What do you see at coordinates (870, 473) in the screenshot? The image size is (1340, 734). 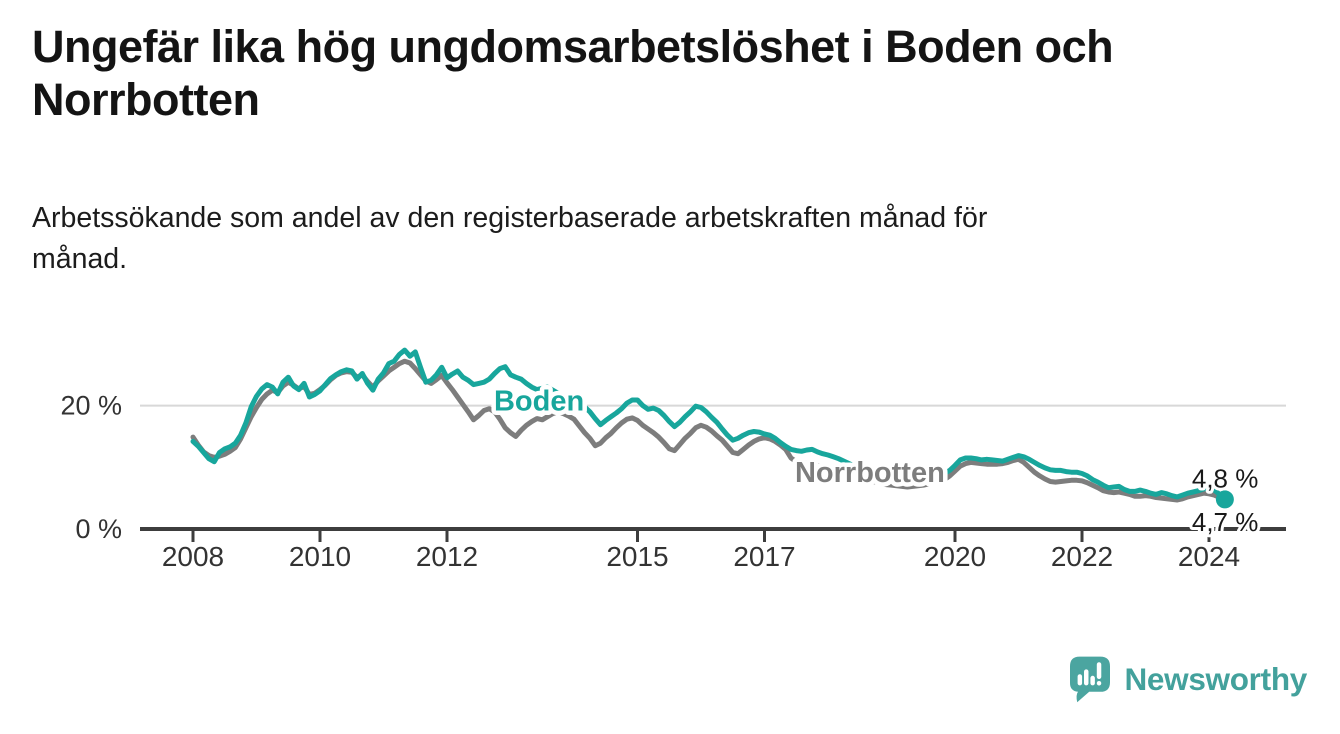 I see `series-label-norrbotten: Norrbotten` at bounding box center [870, 473].